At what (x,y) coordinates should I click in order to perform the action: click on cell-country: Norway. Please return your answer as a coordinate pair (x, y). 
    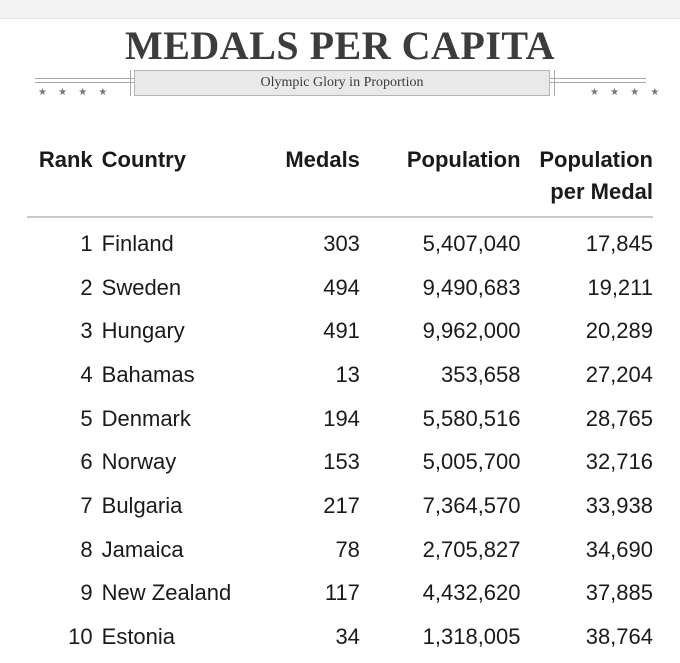
    Looking at the image, I should click on (139, 462).